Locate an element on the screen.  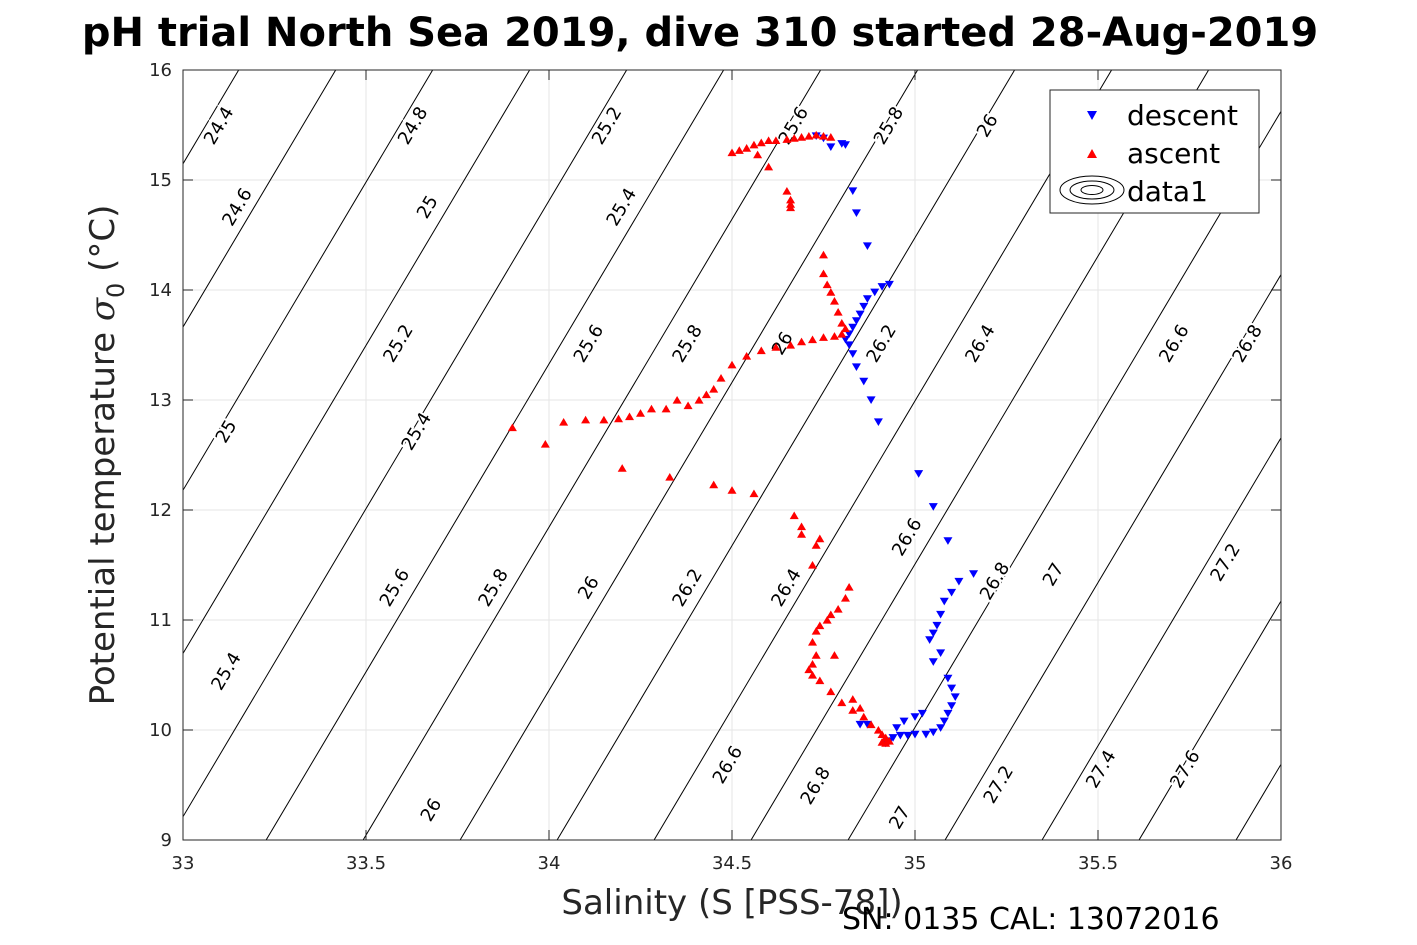
isopycnal-27.6 is located at coordinates (1258, 801).